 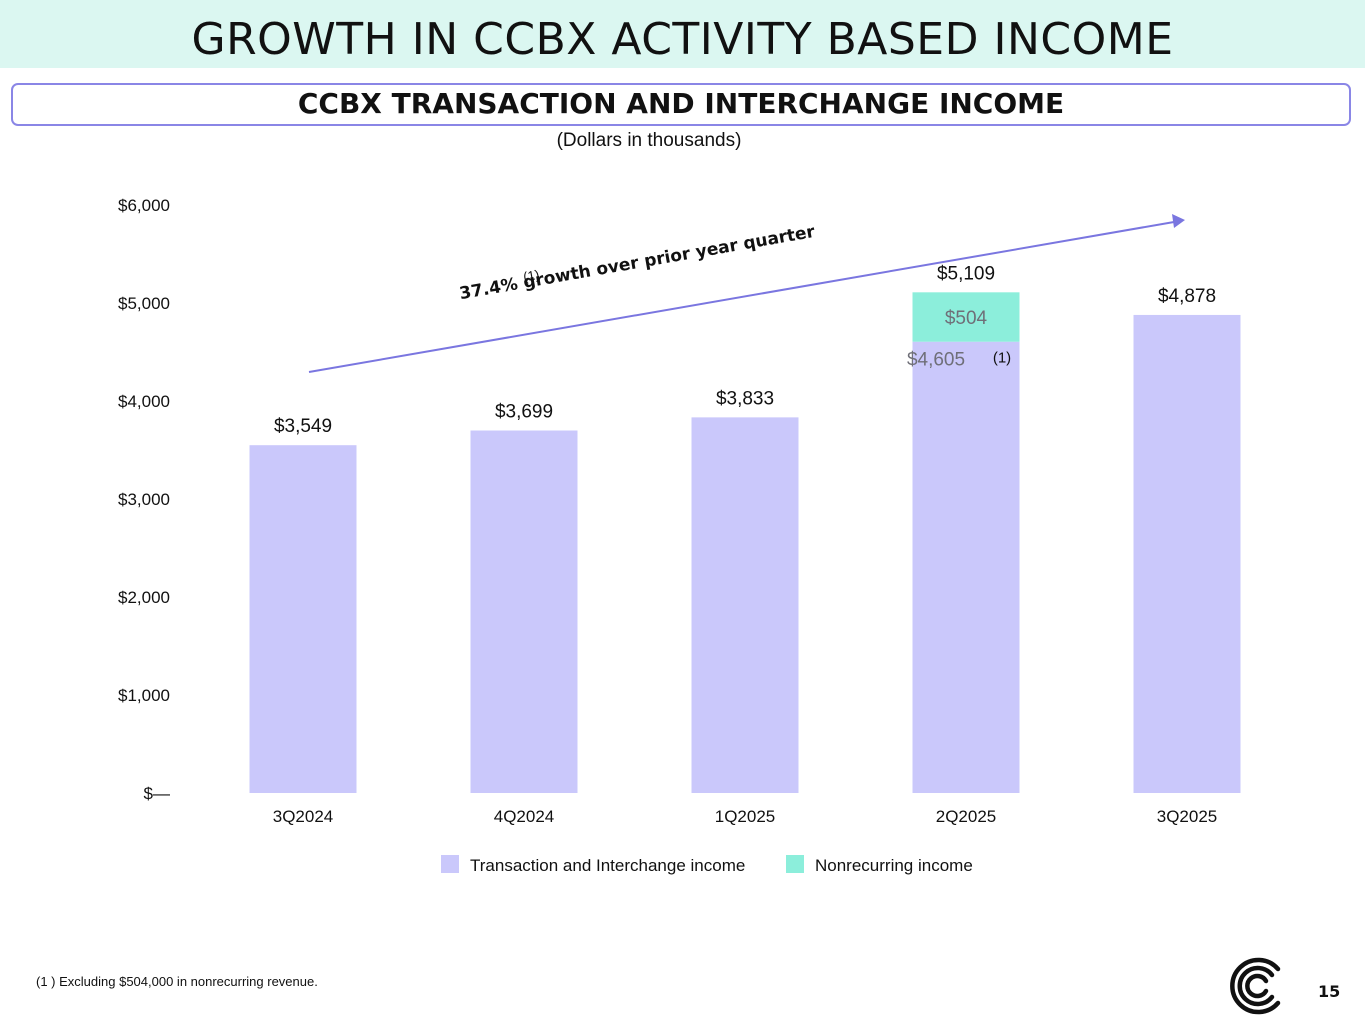 What do you see at coordinates (303, 619) in the screenshot?
I see `bar-transaction-3Q2024` at bounding box center [303, 619].